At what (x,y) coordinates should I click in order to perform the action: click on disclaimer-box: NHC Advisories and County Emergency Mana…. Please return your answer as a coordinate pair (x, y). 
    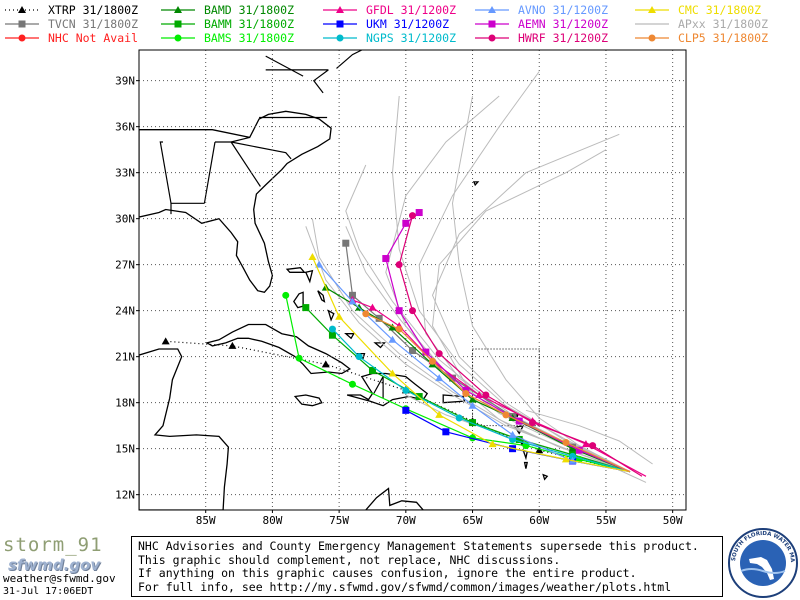
    Looking at the image, I should click on (427, 566).